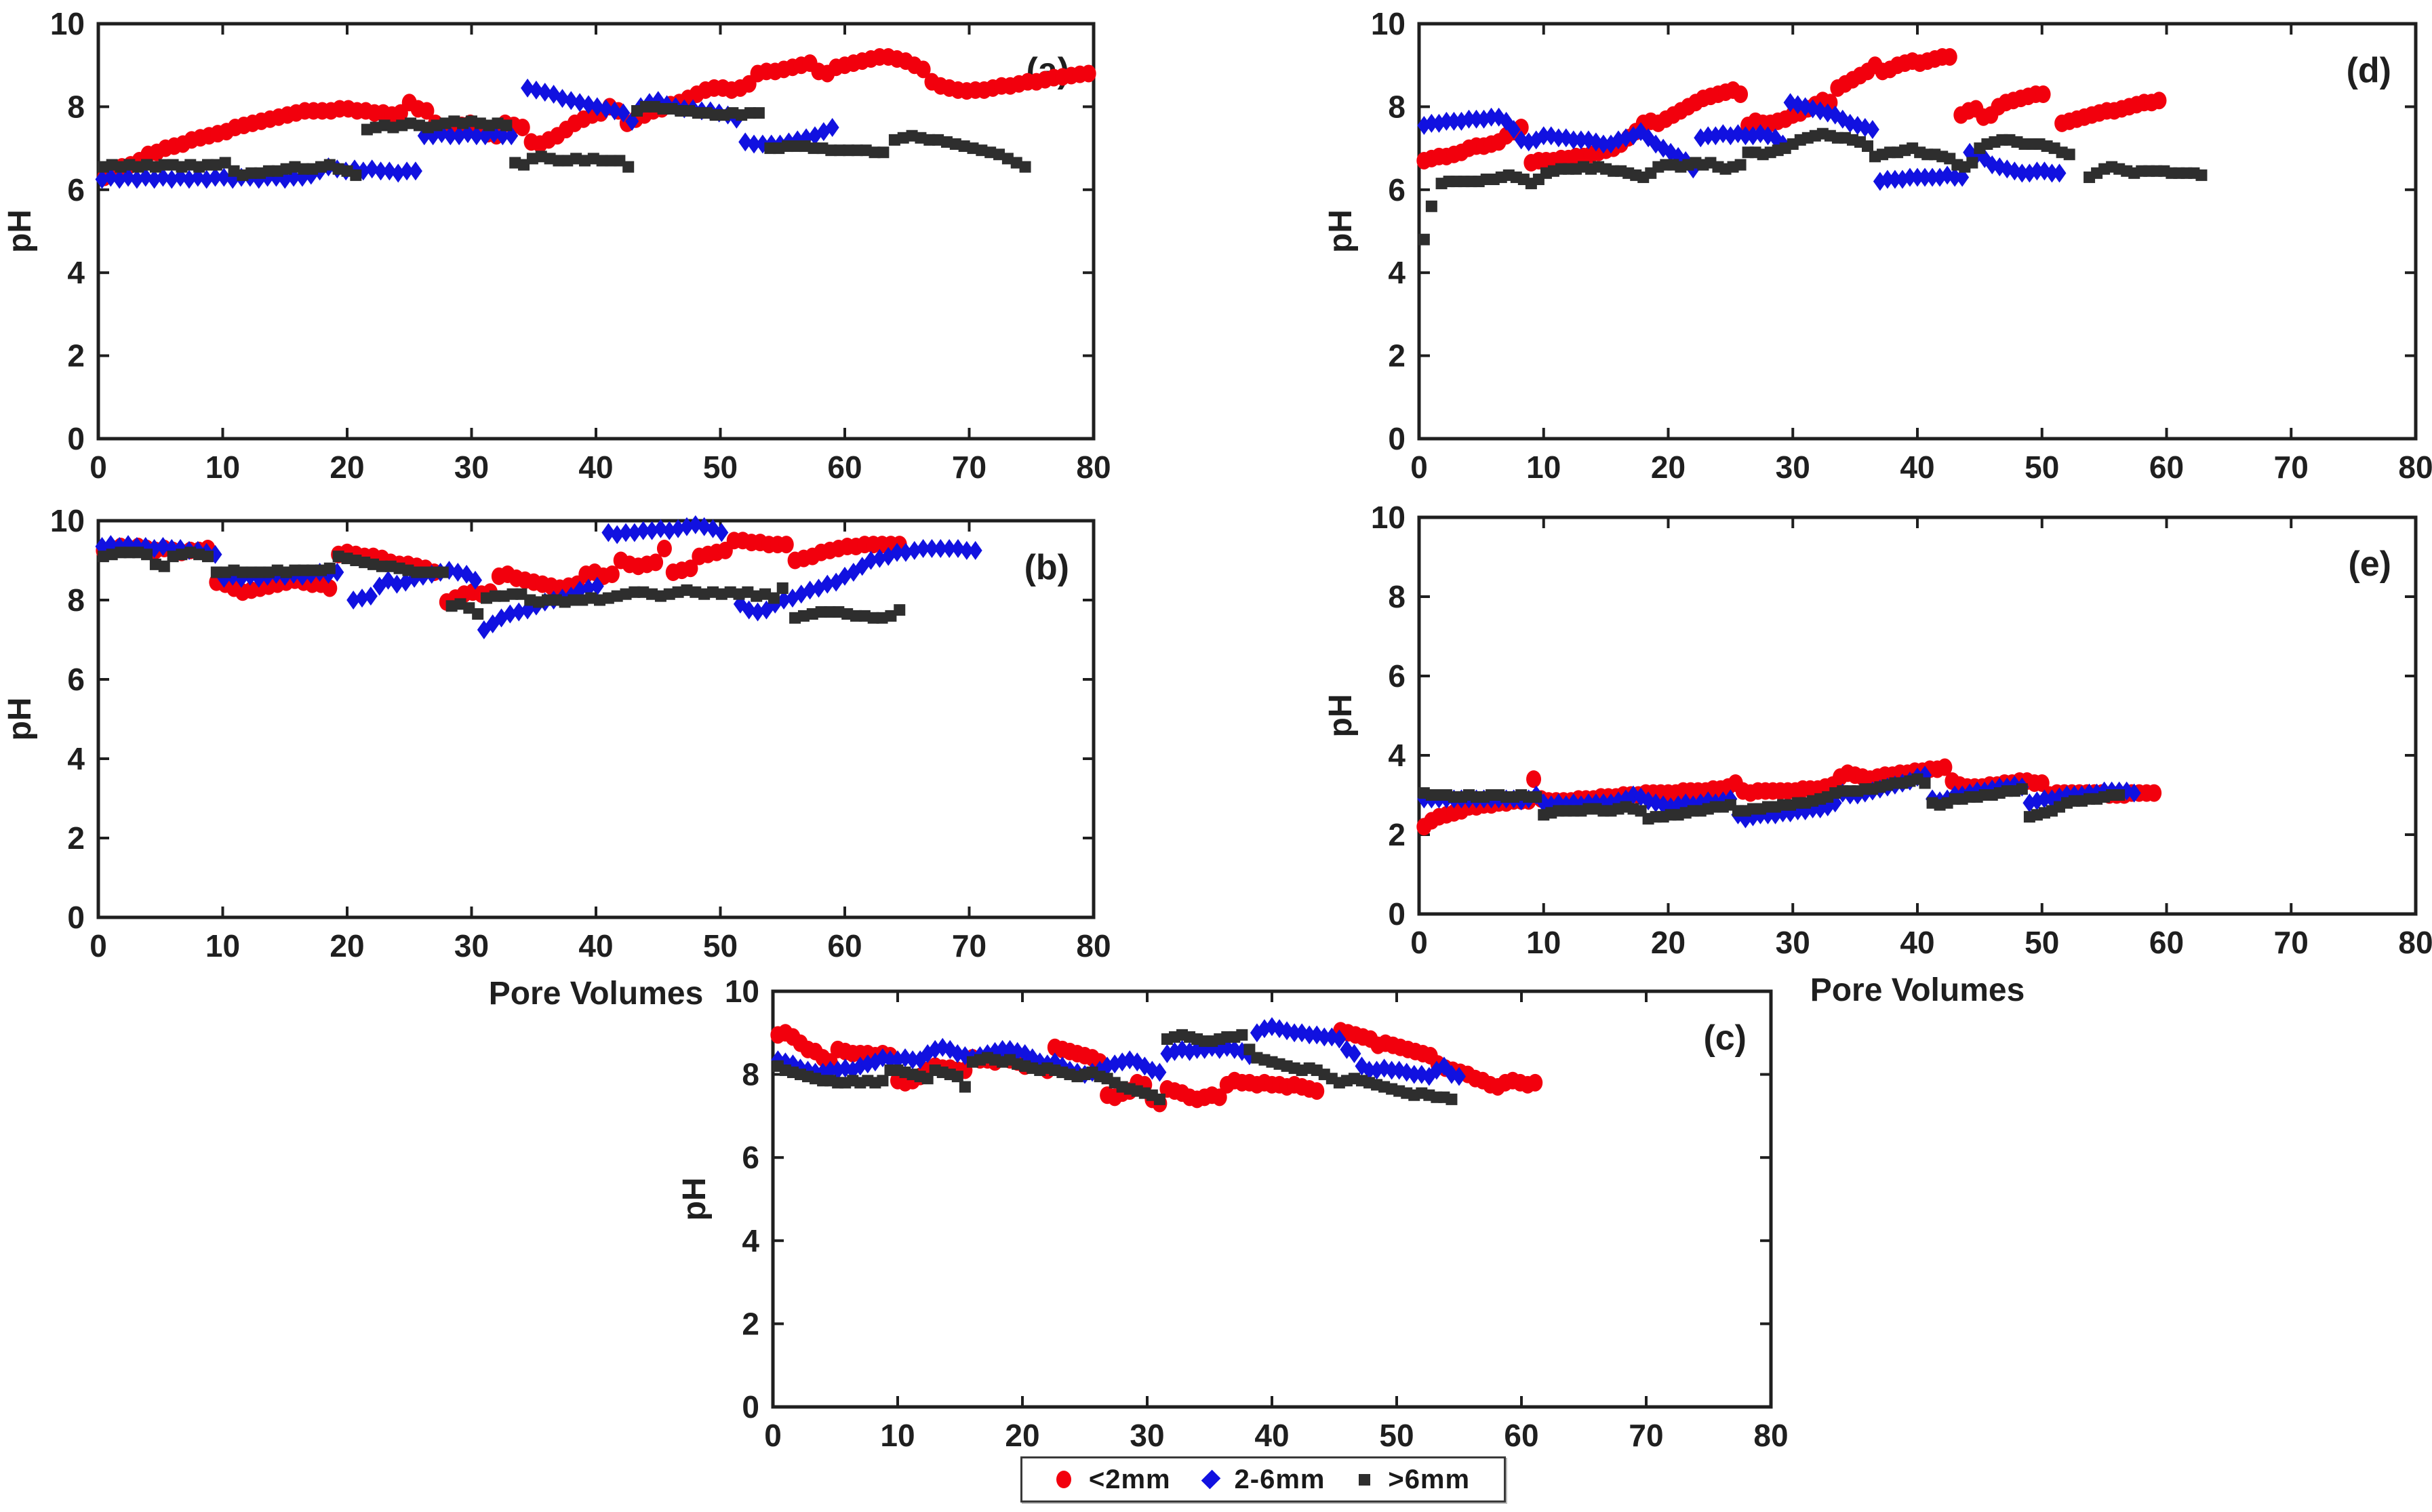  What do you see at coordinates (1063, 1479) in the screenshot?
I see `red-circle-marker-icon` at bounding box center [1063, 1479].